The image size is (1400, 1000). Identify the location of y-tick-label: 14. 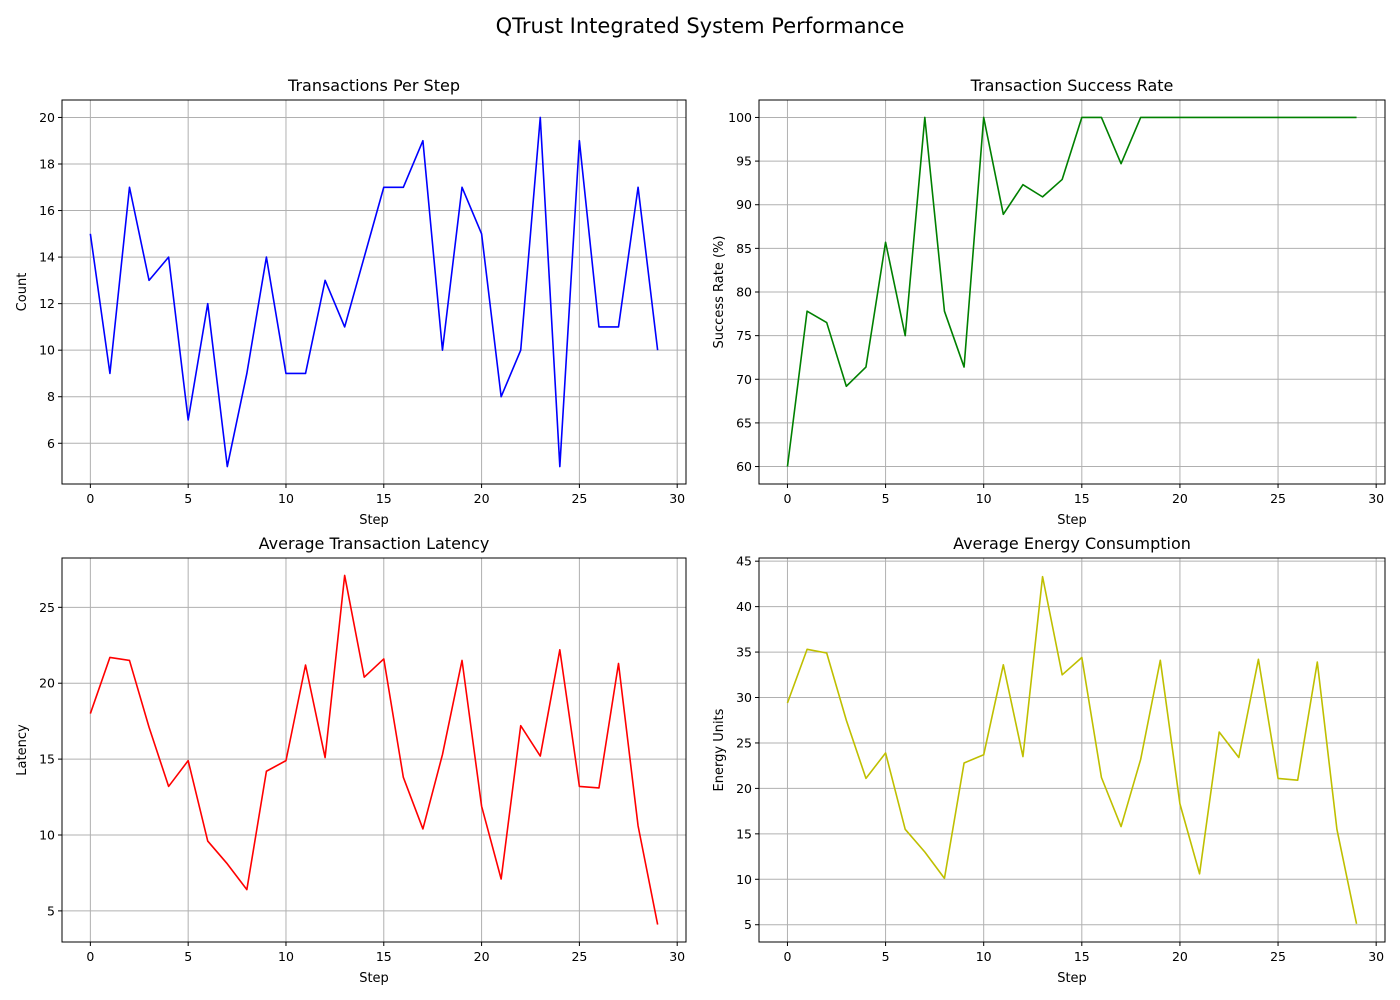
(47, 257).